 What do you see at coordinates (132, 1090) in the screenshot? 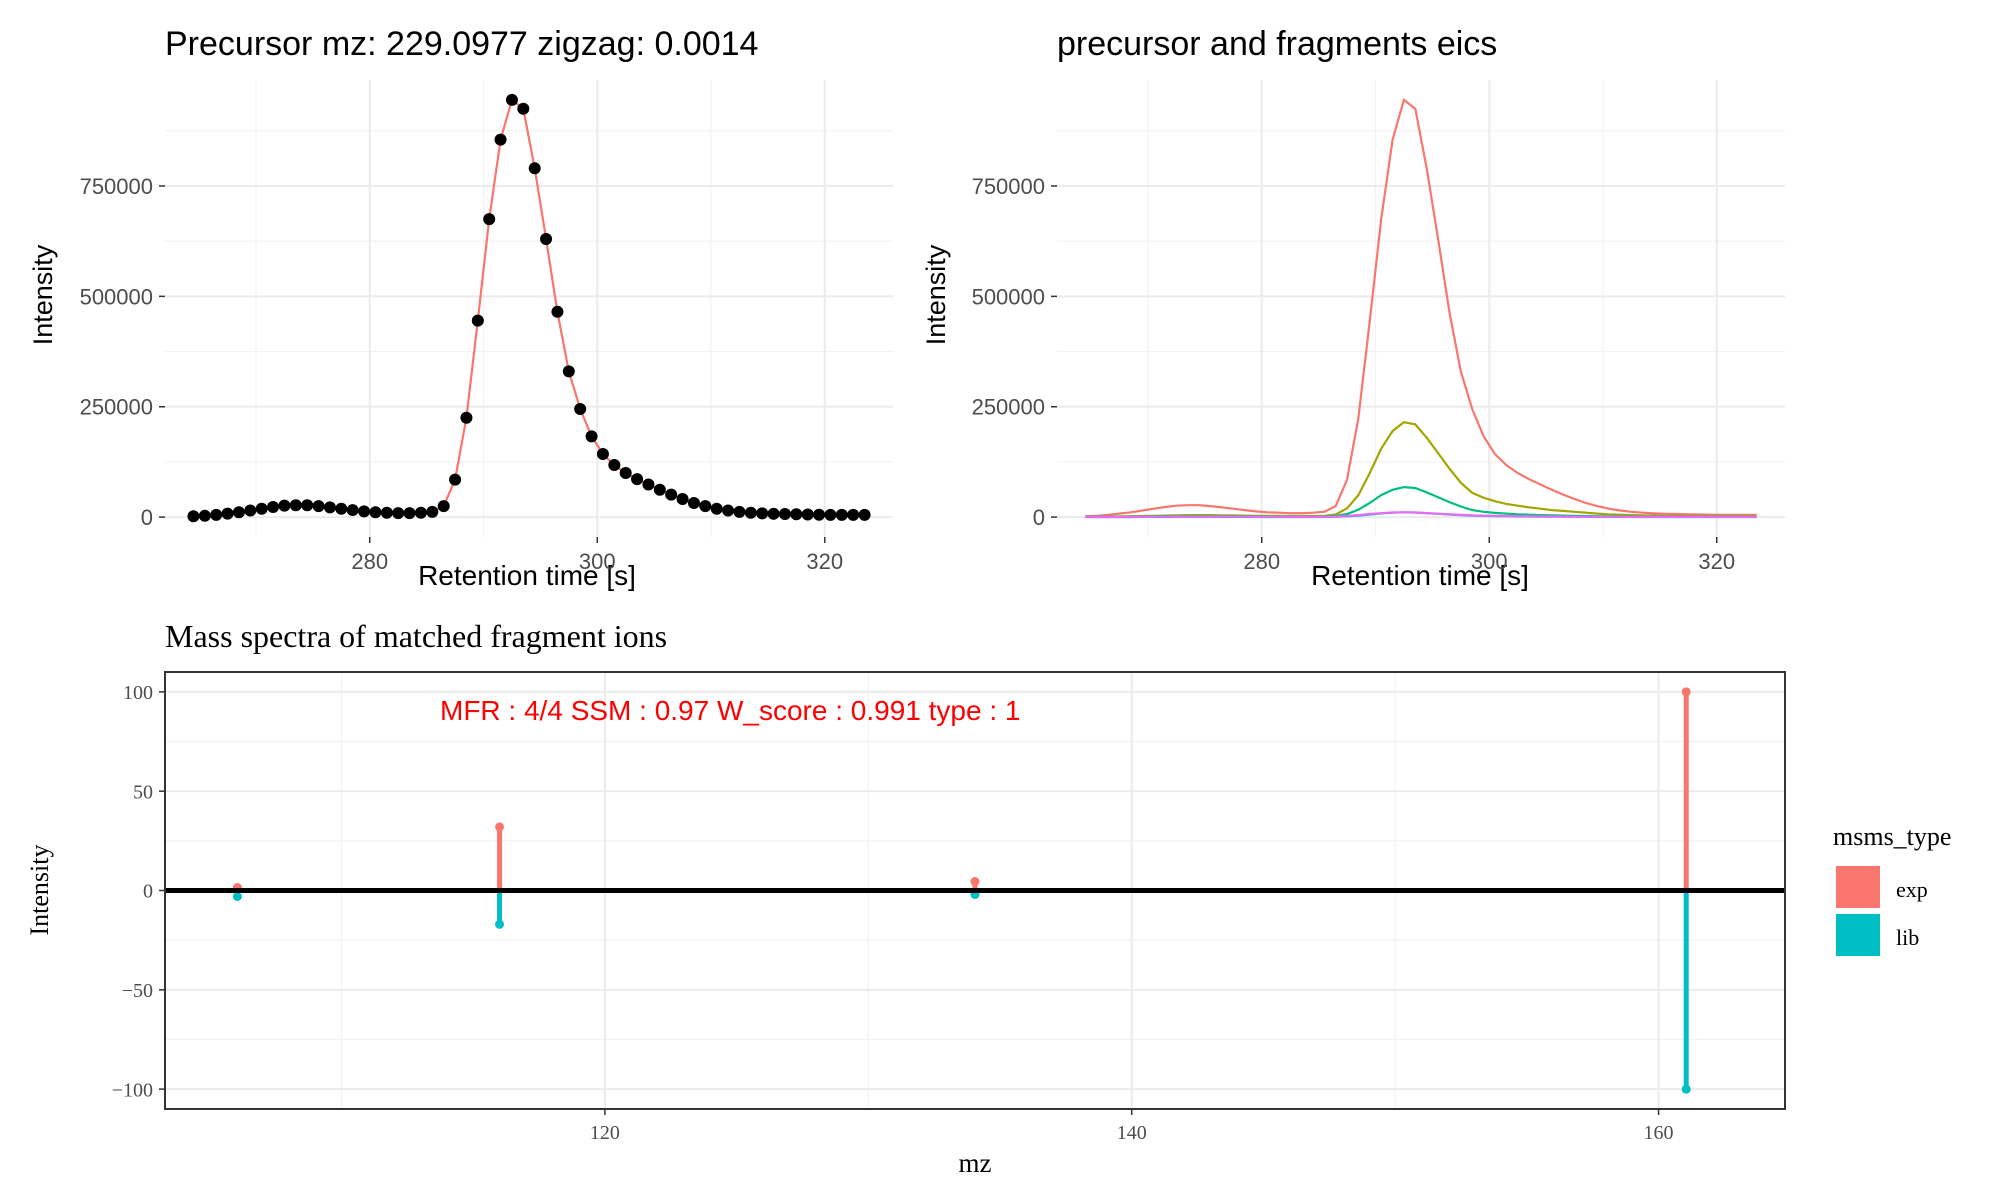
I see `y-tick-label: −100` at bounding box center [132, 1090].